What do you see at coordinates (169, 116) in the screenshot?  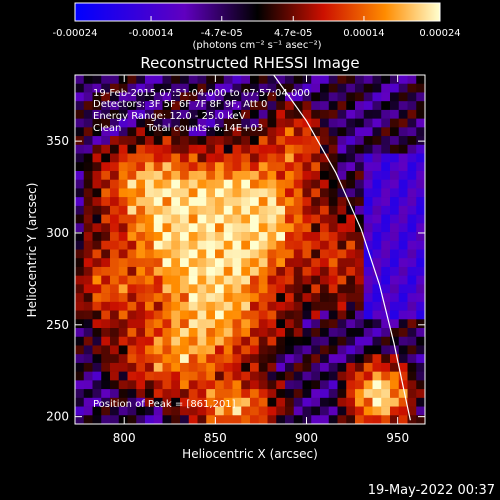 I see `energy-range-annotation: Energy Range: 12.0 - 25.0 keV` at bounding box center [169, 116].